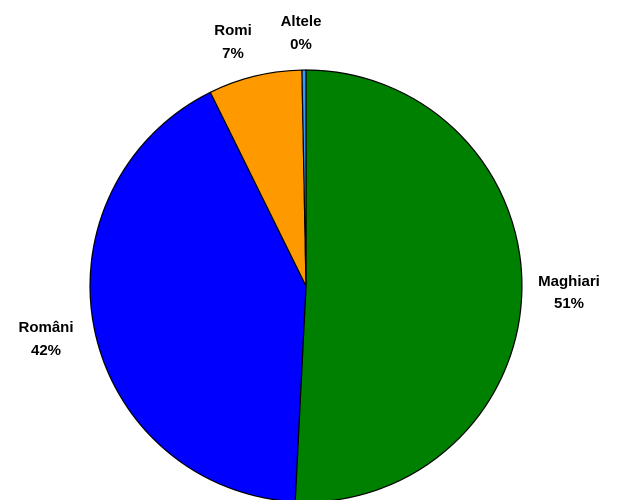 The width and height of the screenshot is (617, 500). Describe the element at coordinates (569, 303) in the screenshot. I see `label-maghiari-percent: 51%` at that location.